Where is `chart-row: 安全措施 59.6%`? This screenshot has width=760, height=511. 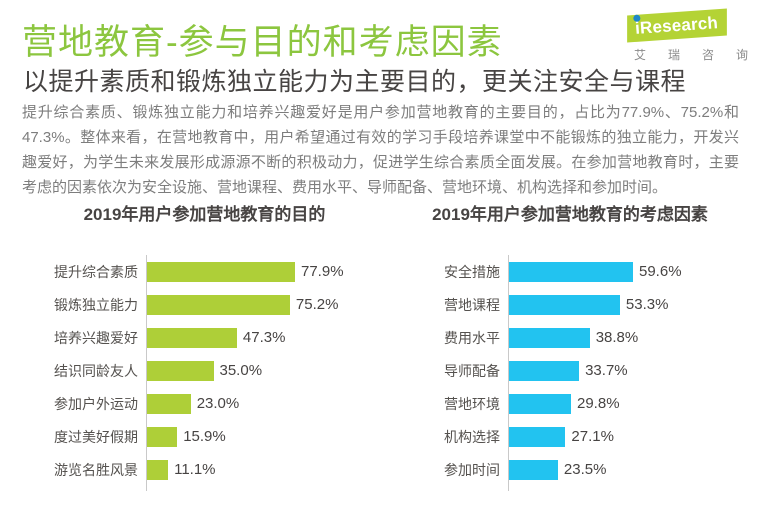
chart-row: 安全措施 59.6% is located at coordinates (570, 271).